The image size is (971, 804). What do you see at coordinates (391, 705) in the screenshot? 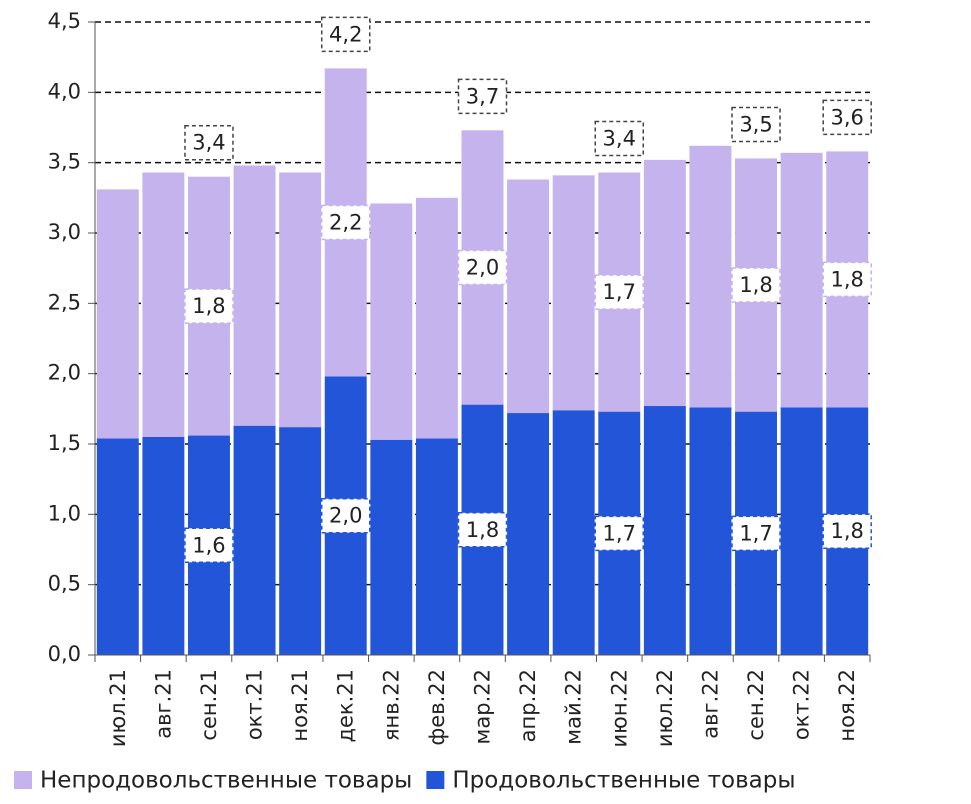
I see `x-tick-label: янв.22` at bounding box center [391, 705].